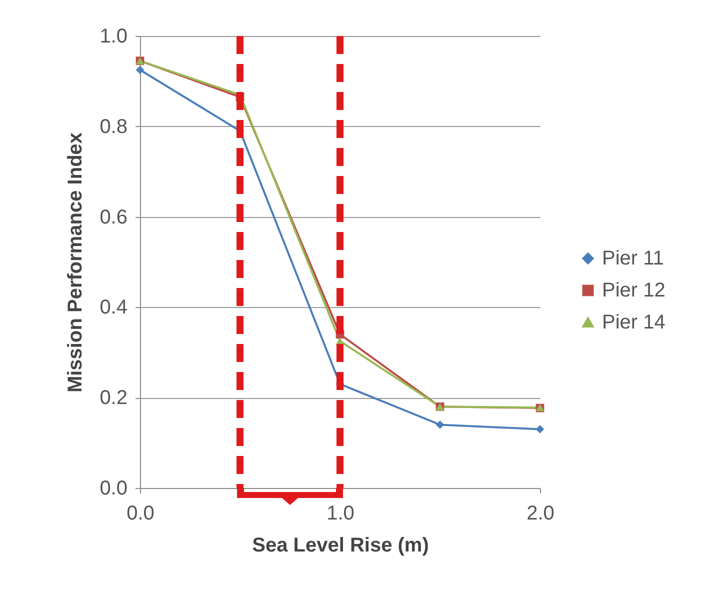 The width and height of the screenshot is (713, 611). I want to click on x-axis-title: Sea Level Rise (m), so click(340, 545).